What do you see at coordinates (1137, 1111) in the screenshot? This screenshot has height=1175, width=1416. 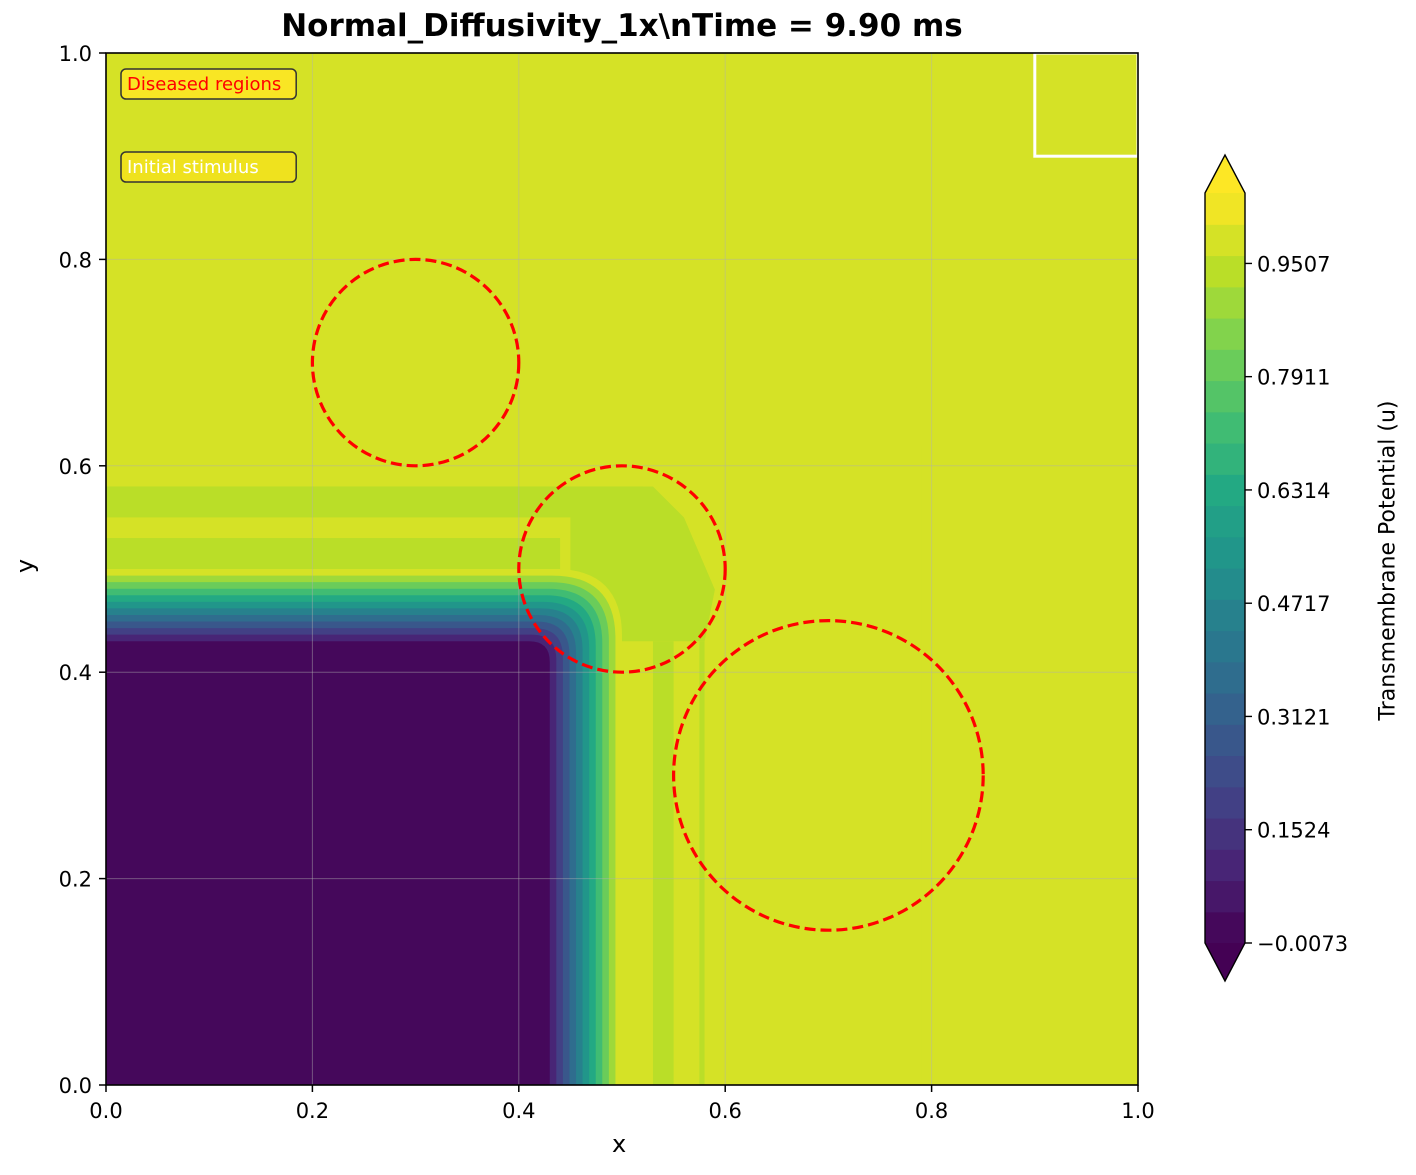 I see `x-tick-label-5: 1.0` at bounding box center [1137, 1111].